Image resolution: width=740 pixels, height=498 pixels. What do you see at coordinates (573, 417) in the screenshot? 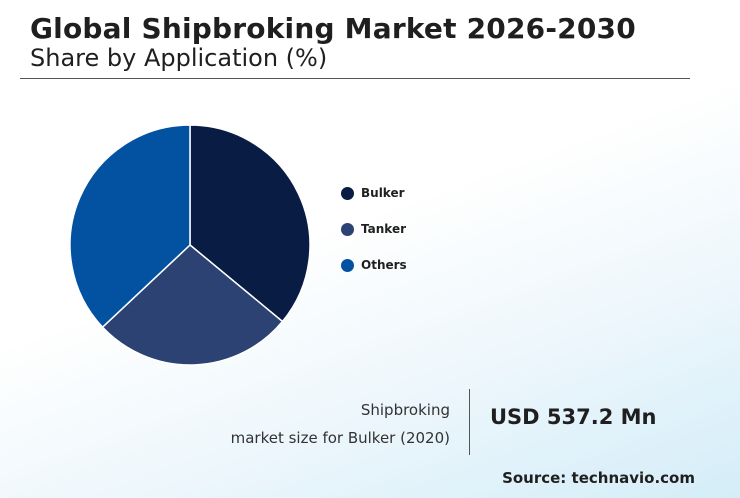
I see `kpi-value: USD 537.2 Mn` at bounding box center [573, 417].